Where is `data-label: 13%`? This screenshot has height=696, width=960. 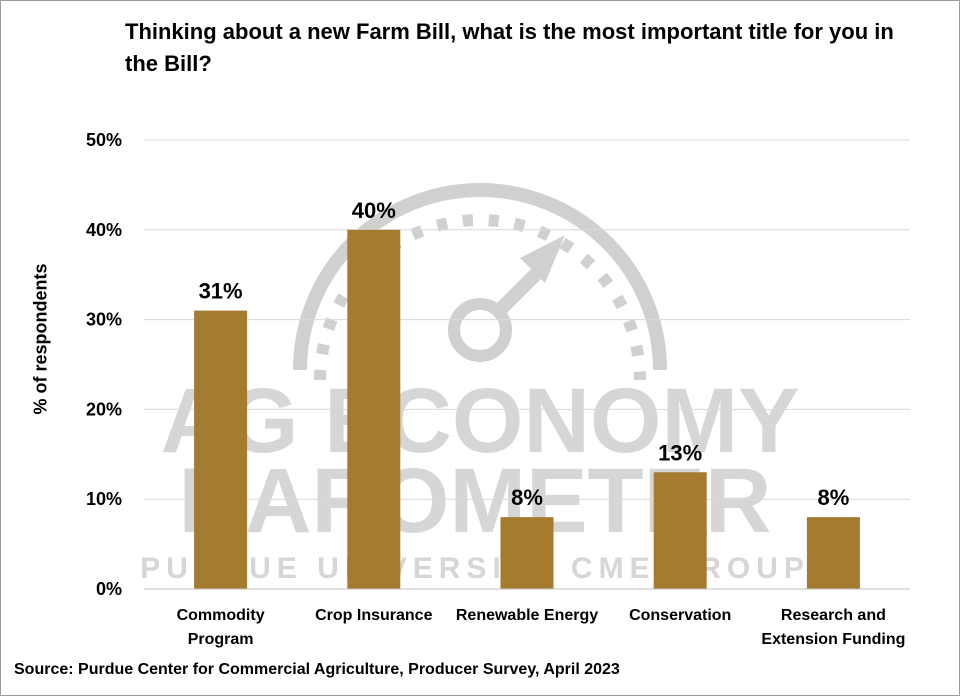 data-label: 13% is located at coordinates (680, 452).